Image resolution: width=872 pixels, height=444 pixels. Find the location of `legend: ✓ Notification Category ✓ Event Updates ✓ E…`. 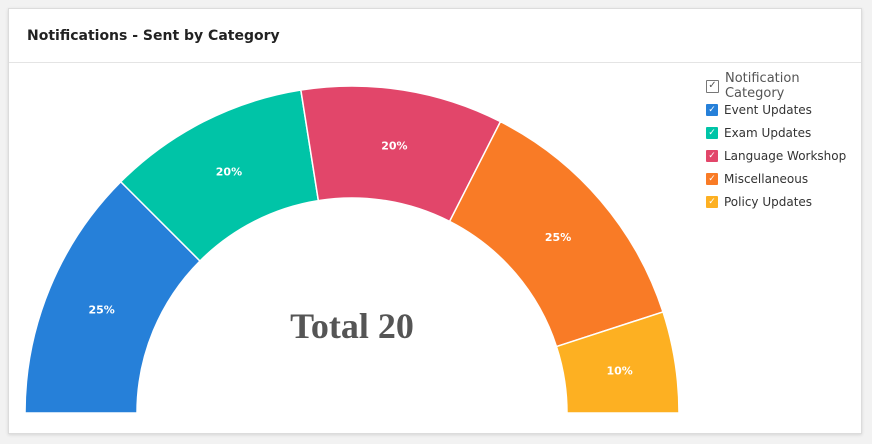

legend: ✓ Notification Category ✓ Event Updates ✓ E… is located at coordinates (784, 142).